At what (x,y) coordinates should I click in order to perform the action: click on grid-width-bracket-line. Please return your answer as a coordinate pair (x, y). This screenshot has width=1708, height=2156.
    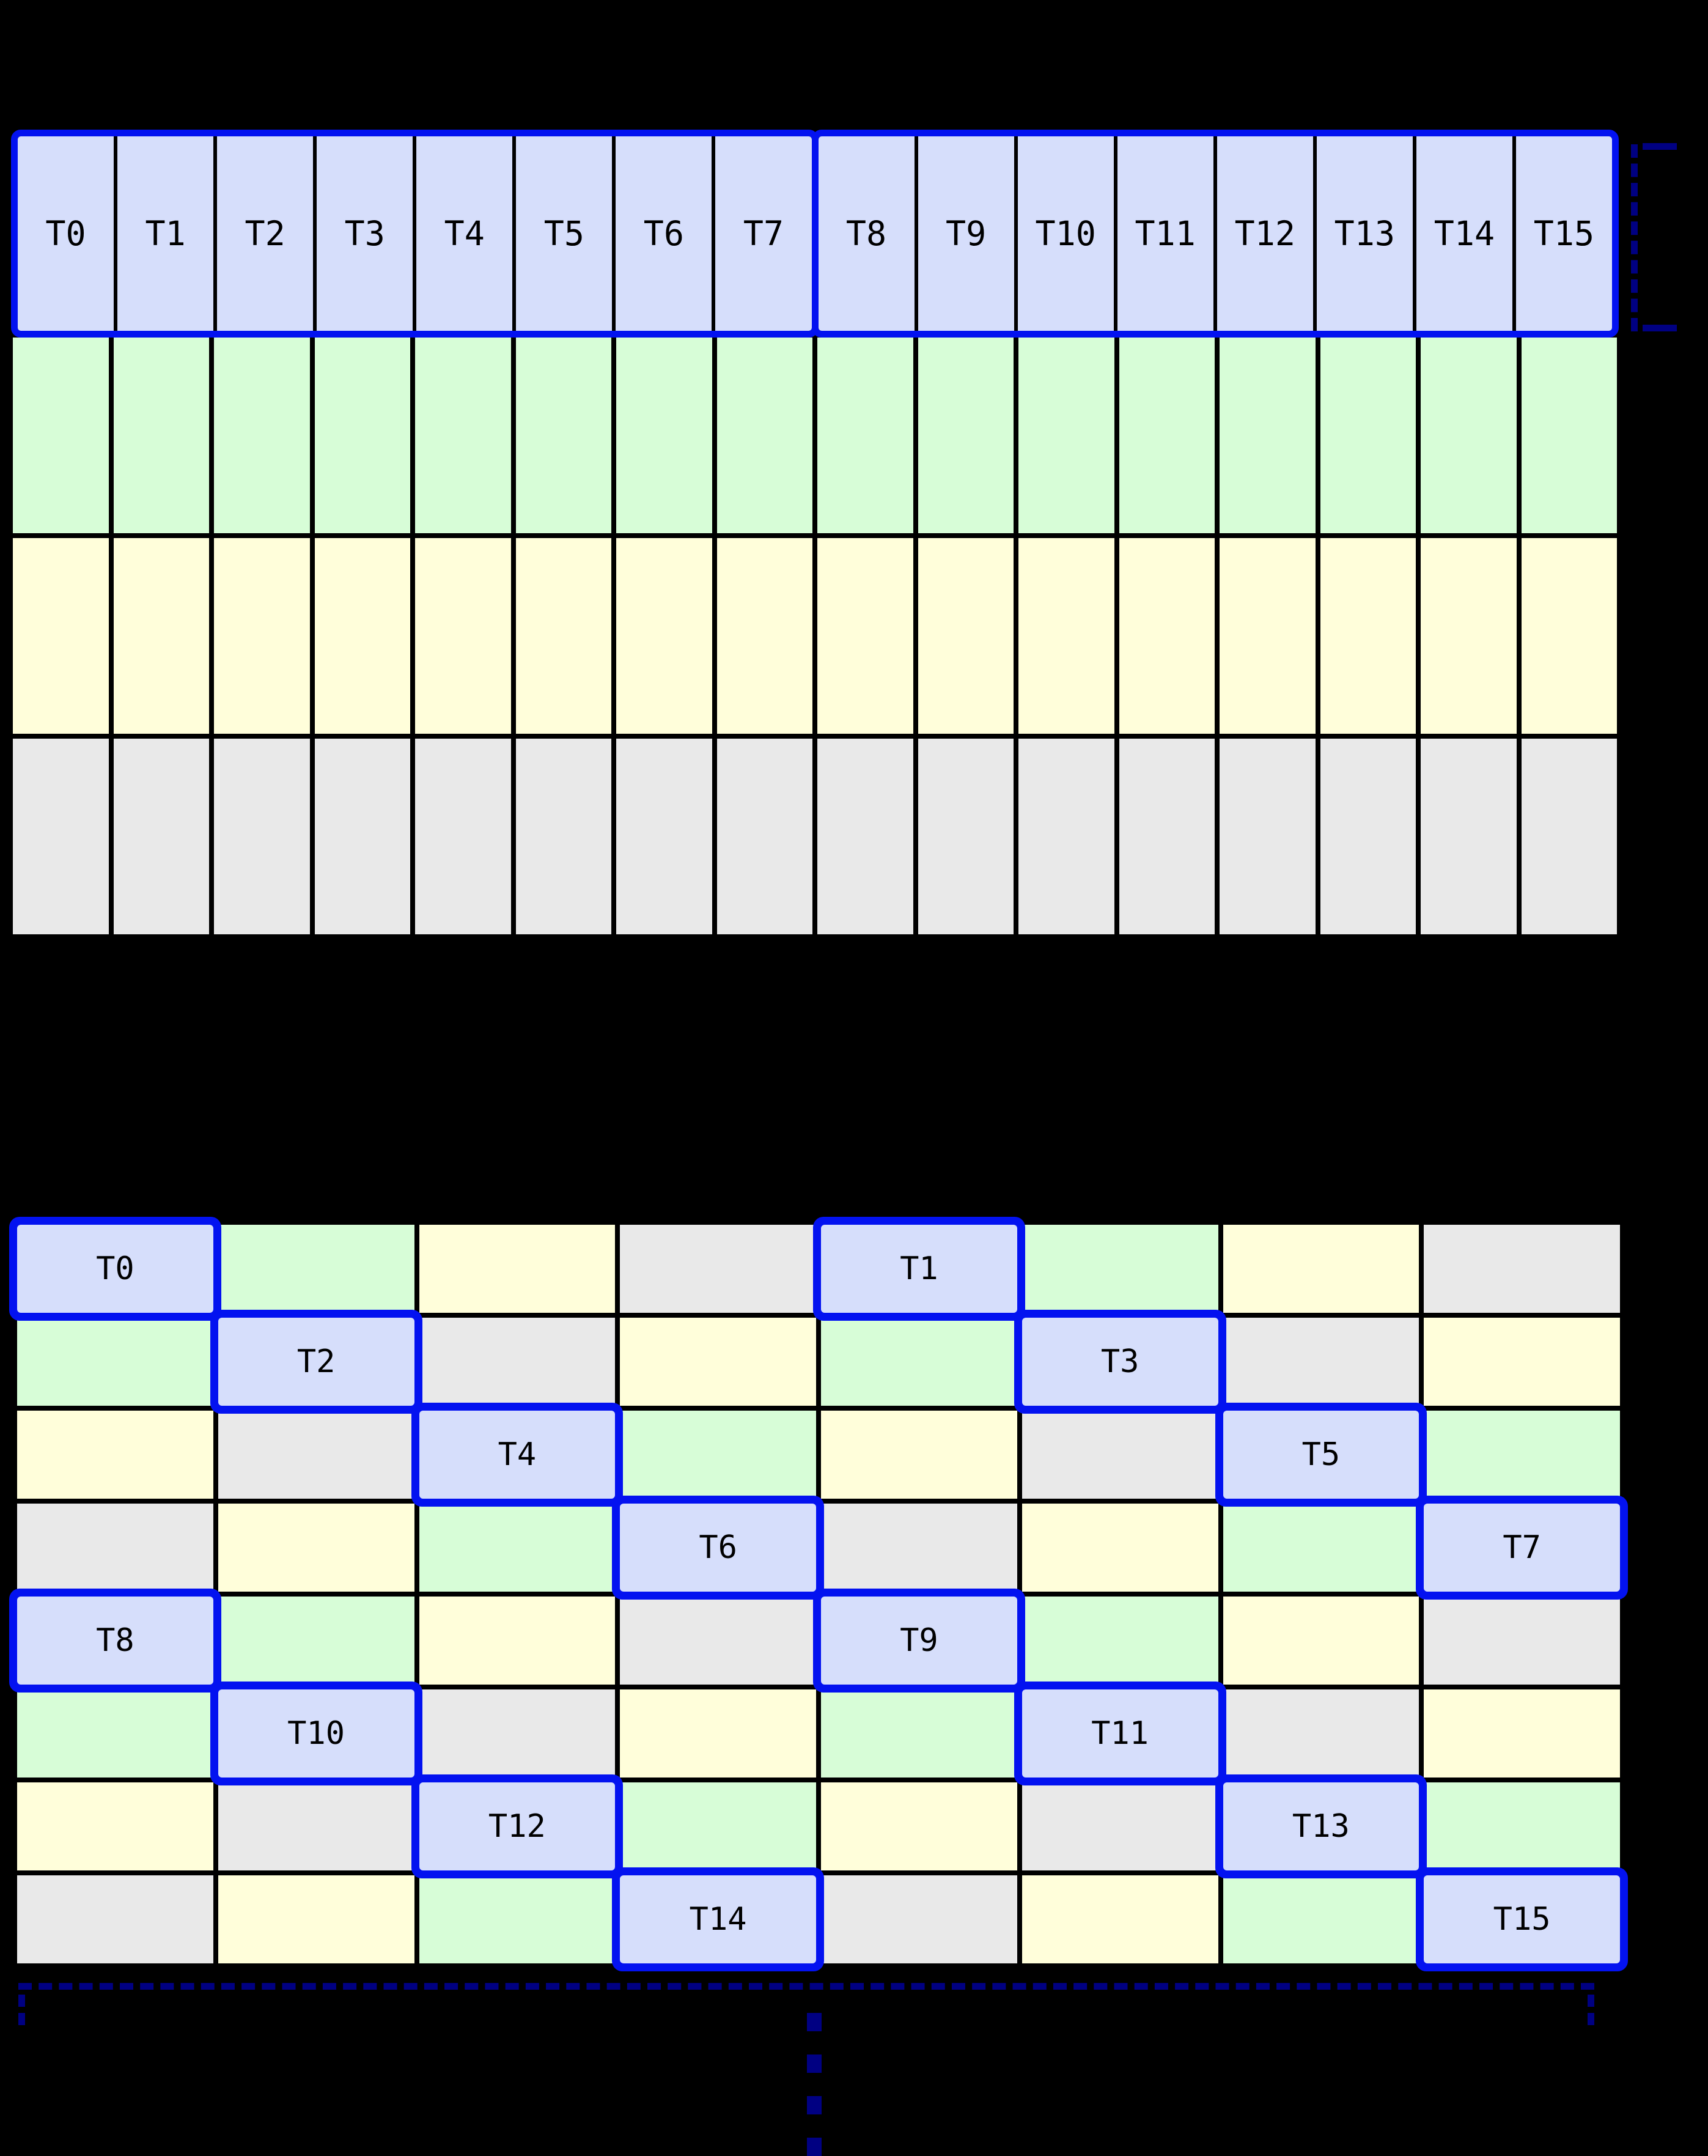
    Looking at the image, I should click on (806, 1986).